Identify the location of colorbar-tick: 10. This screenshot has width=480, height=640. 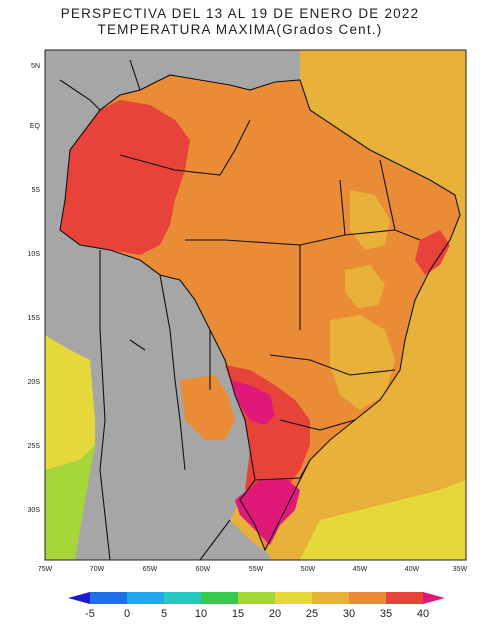
(201, 614).